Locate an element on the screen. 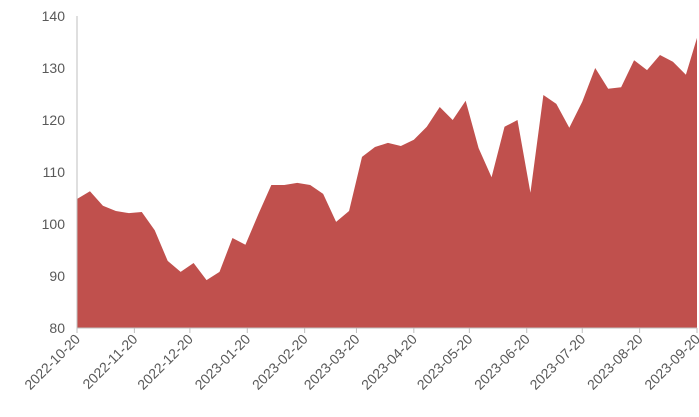 This screenshot has height=417, width=699. y-tick-label: 140 is located at coordinates (54, 16).